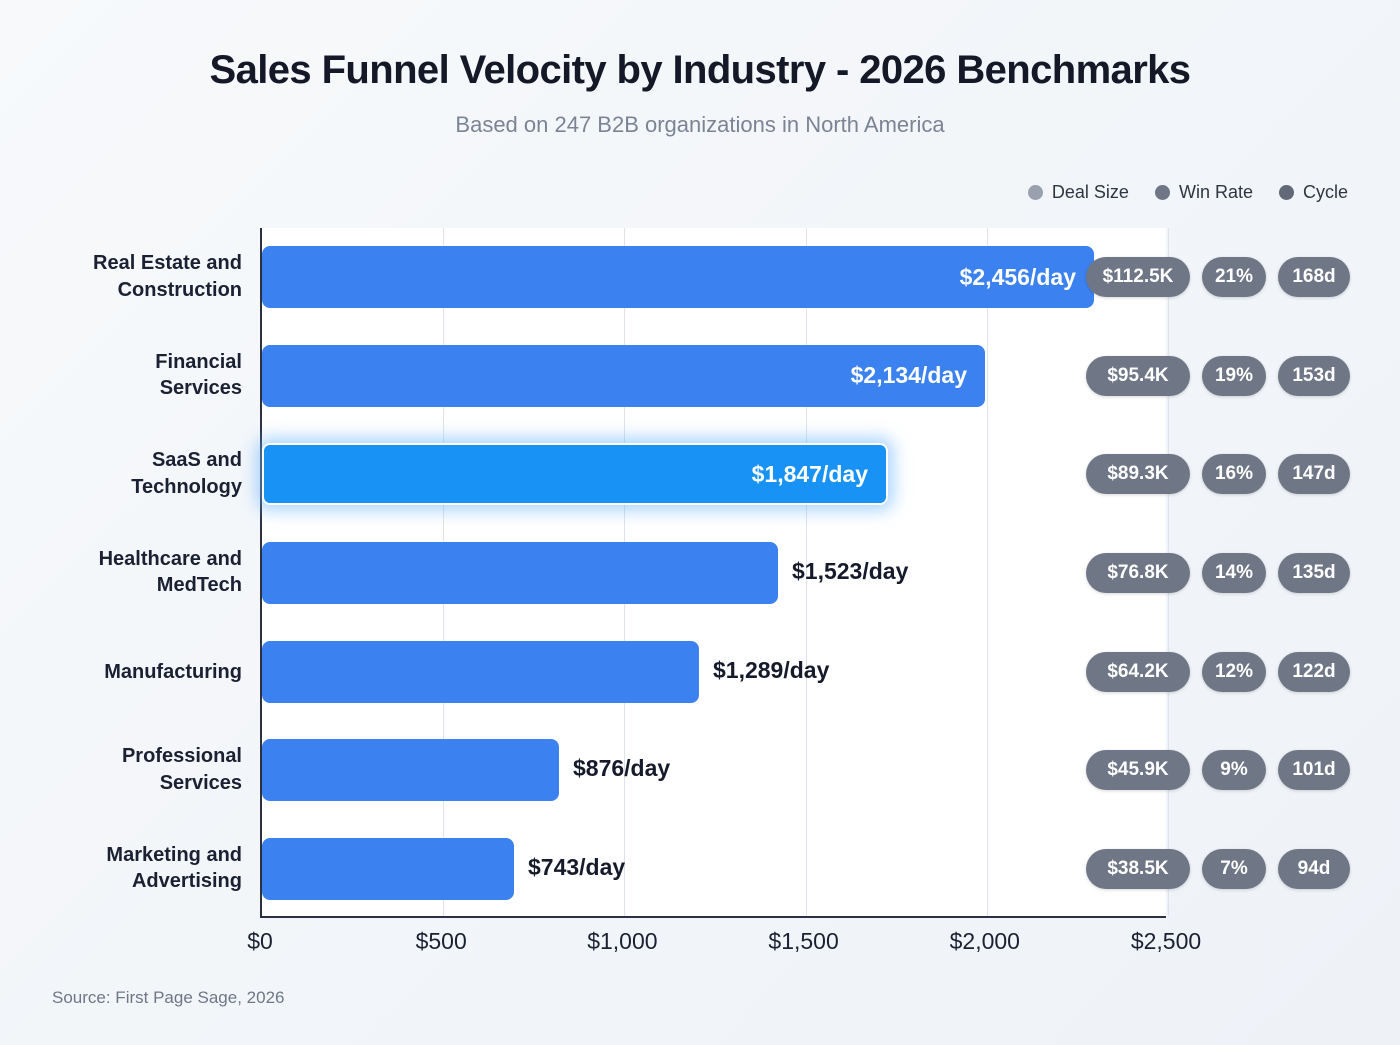 The image size is (1400, 1045). What do you see at coordinates (1138, 770) in the screenshot?
I see `deal-size-badge: $45.9K` at bounding box center [1138, 770].